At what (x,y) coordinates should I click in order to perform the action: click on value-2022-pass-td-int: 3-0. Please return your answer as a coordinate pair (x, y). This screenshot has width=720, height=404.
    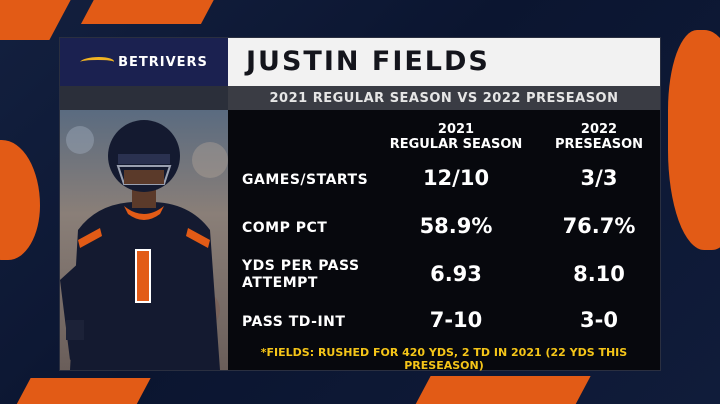
    Looking at the image, I should click on (599, 320).